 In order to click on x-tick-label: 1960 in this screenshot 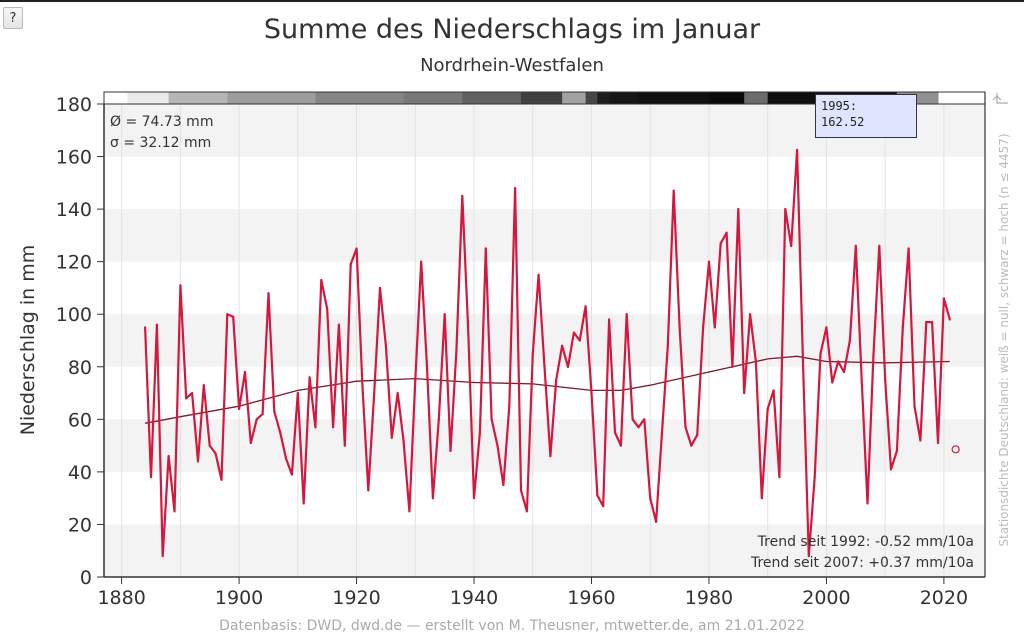, I will do `click(591, 598)`.